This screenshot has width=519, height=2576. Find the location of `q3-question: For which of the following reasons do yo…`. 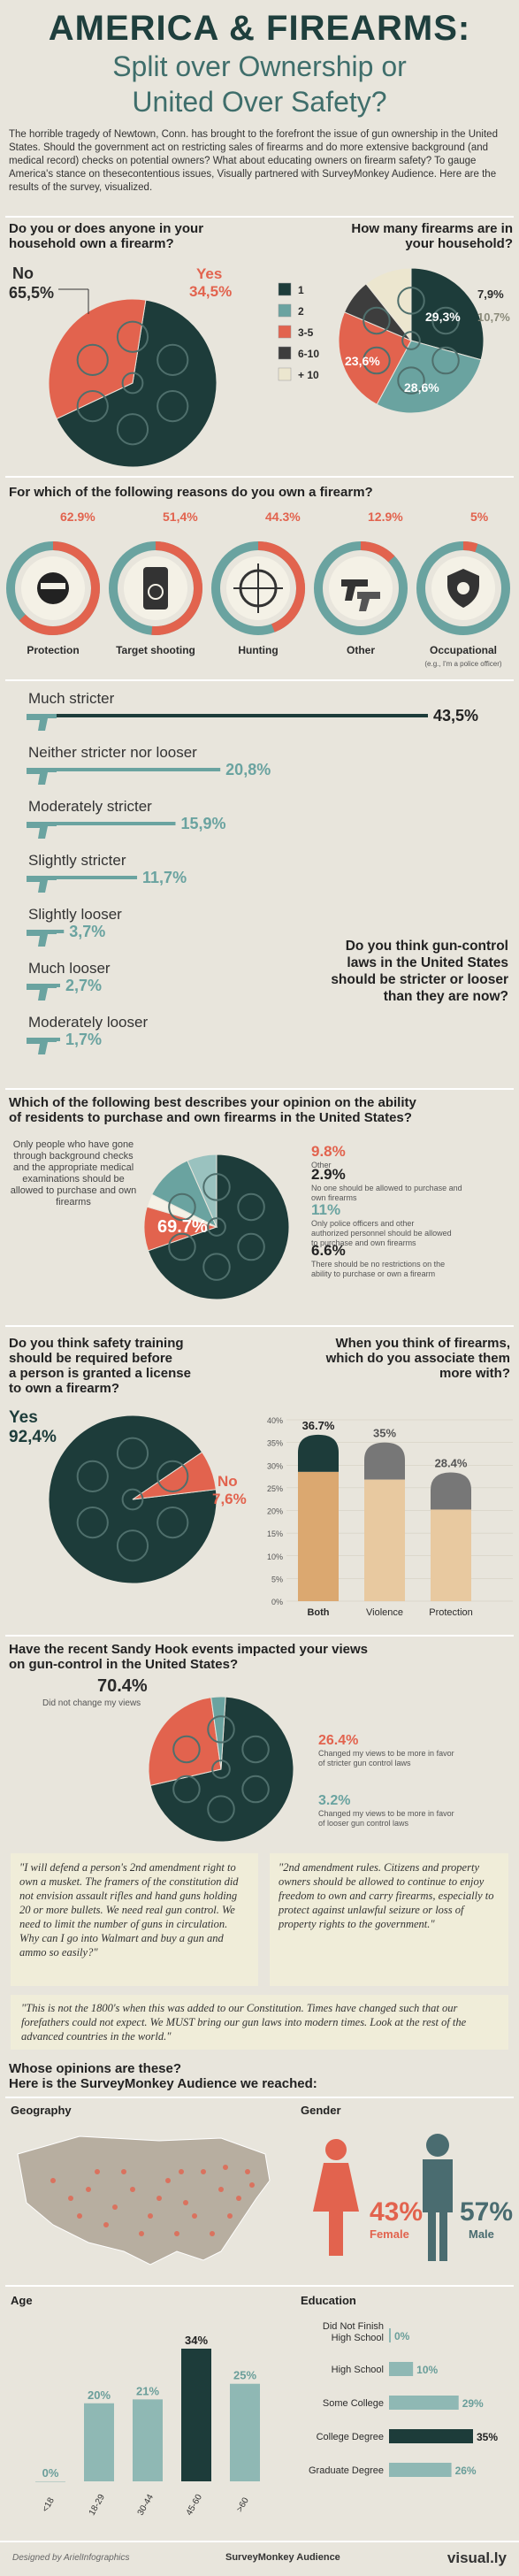

q3-question: For which of the following reasons do yo… is located at coordinates (191, 492).